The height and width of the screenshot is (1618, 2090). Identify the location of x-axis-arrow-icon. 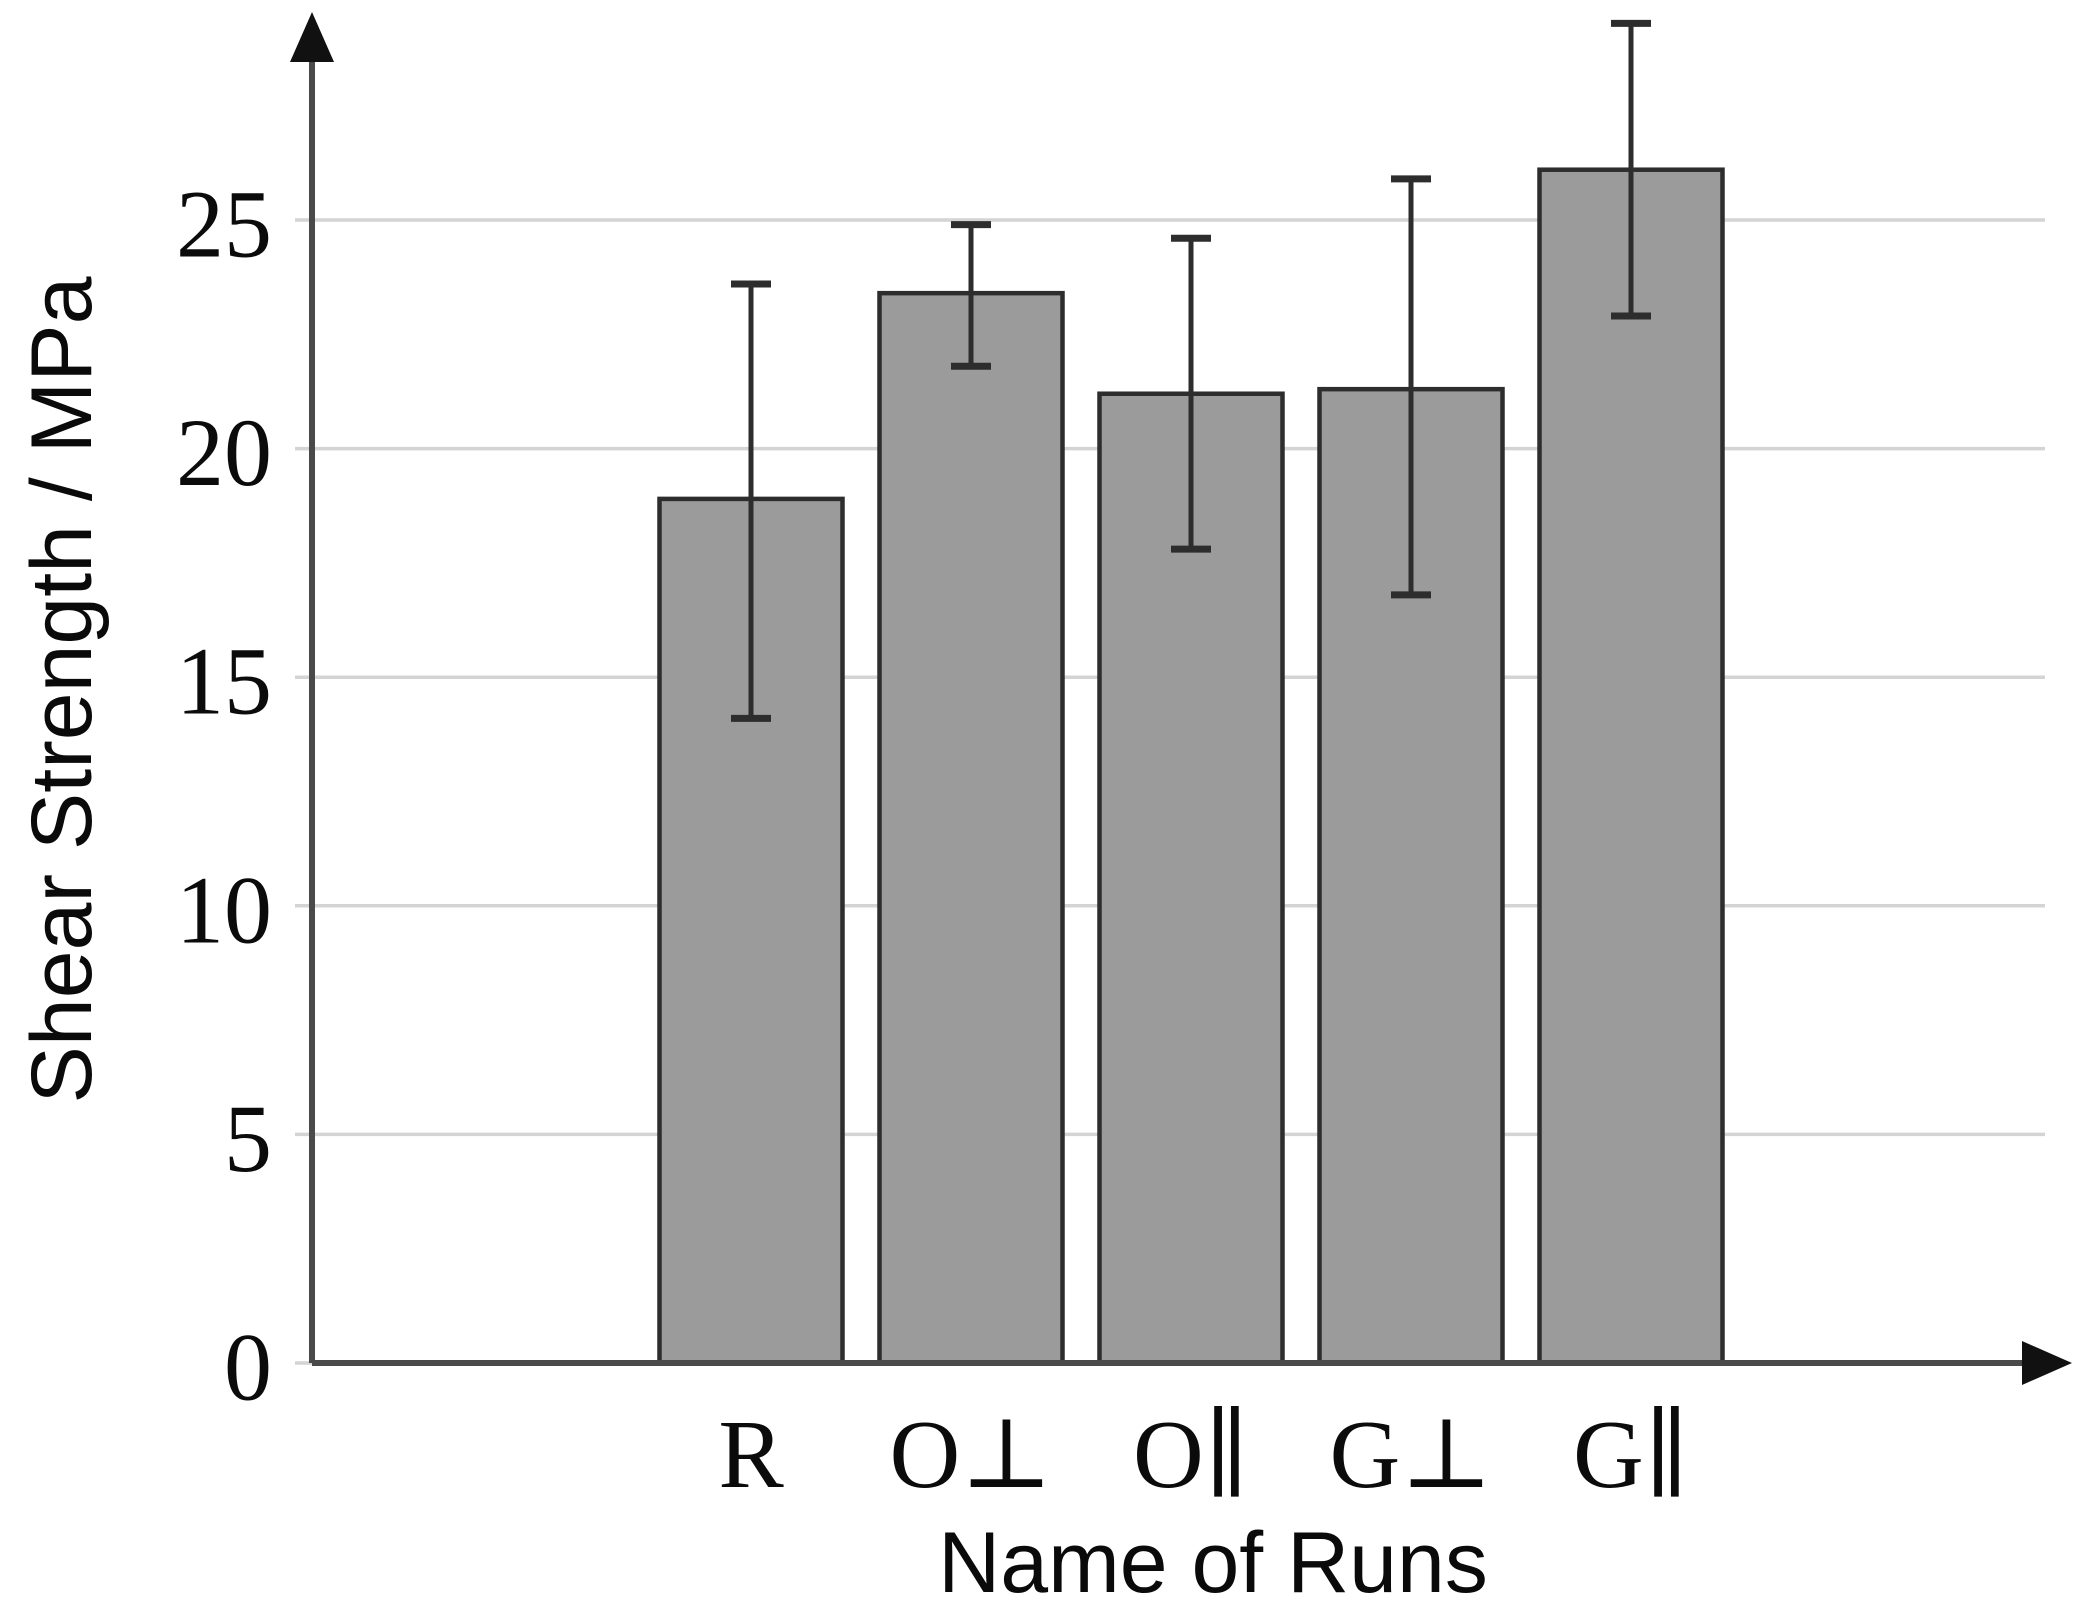
(2047, 1363).